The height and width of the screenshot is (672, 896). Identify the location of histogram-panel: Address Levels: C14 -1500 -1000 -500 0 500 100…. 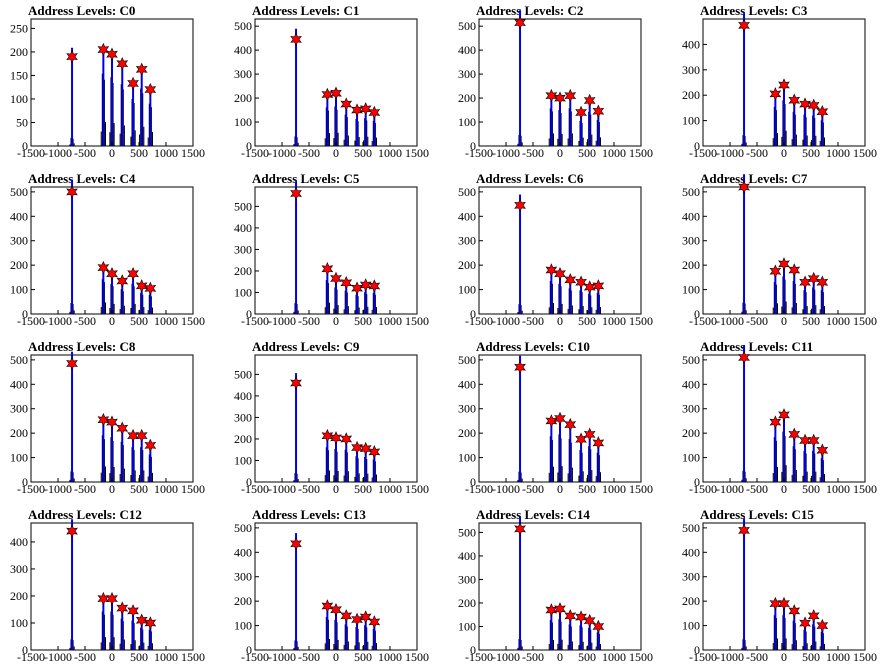
(560, 588).